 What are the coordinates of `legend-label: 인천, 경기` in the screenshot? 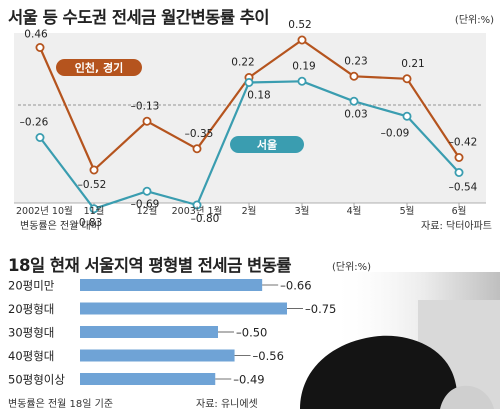 It's located at (99, 68).